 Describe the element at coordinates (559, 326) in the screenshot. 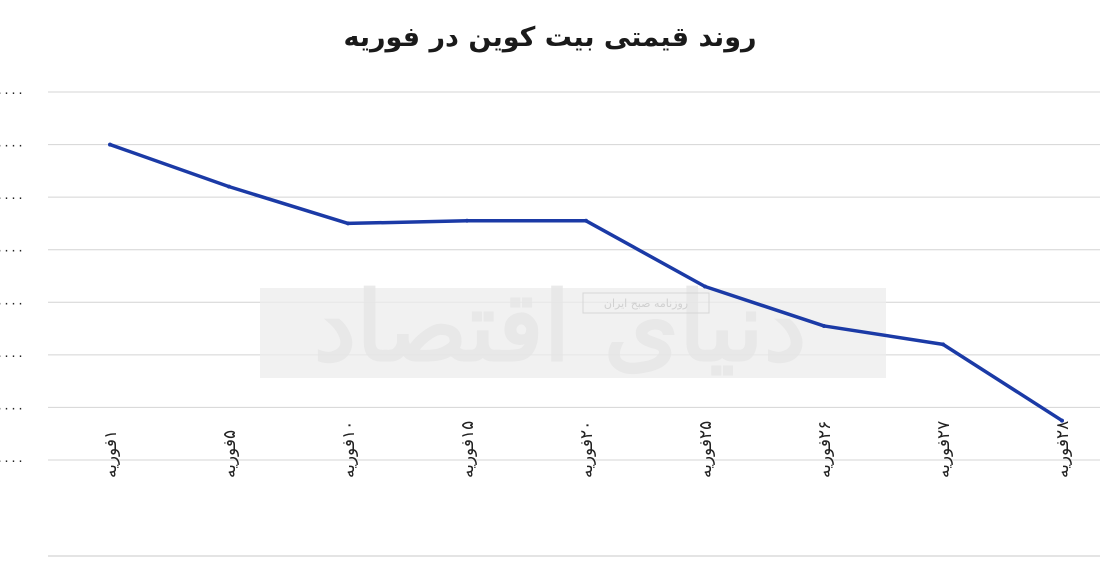

I see `watermark-logo-text: دنیای اقتصاد` at that location.